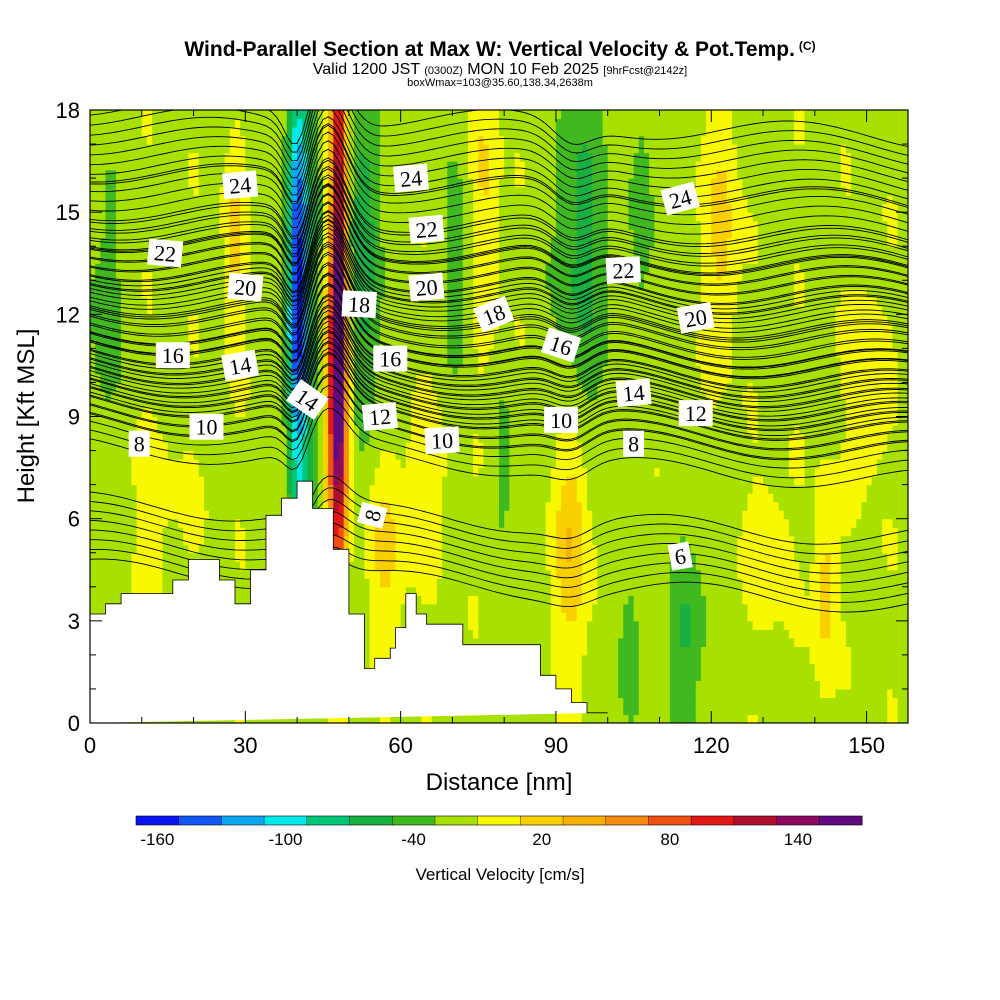  Describe the element at coordinates (285, 839) in the screenshot. I see `colorbar-tick-label: -100` at that location.